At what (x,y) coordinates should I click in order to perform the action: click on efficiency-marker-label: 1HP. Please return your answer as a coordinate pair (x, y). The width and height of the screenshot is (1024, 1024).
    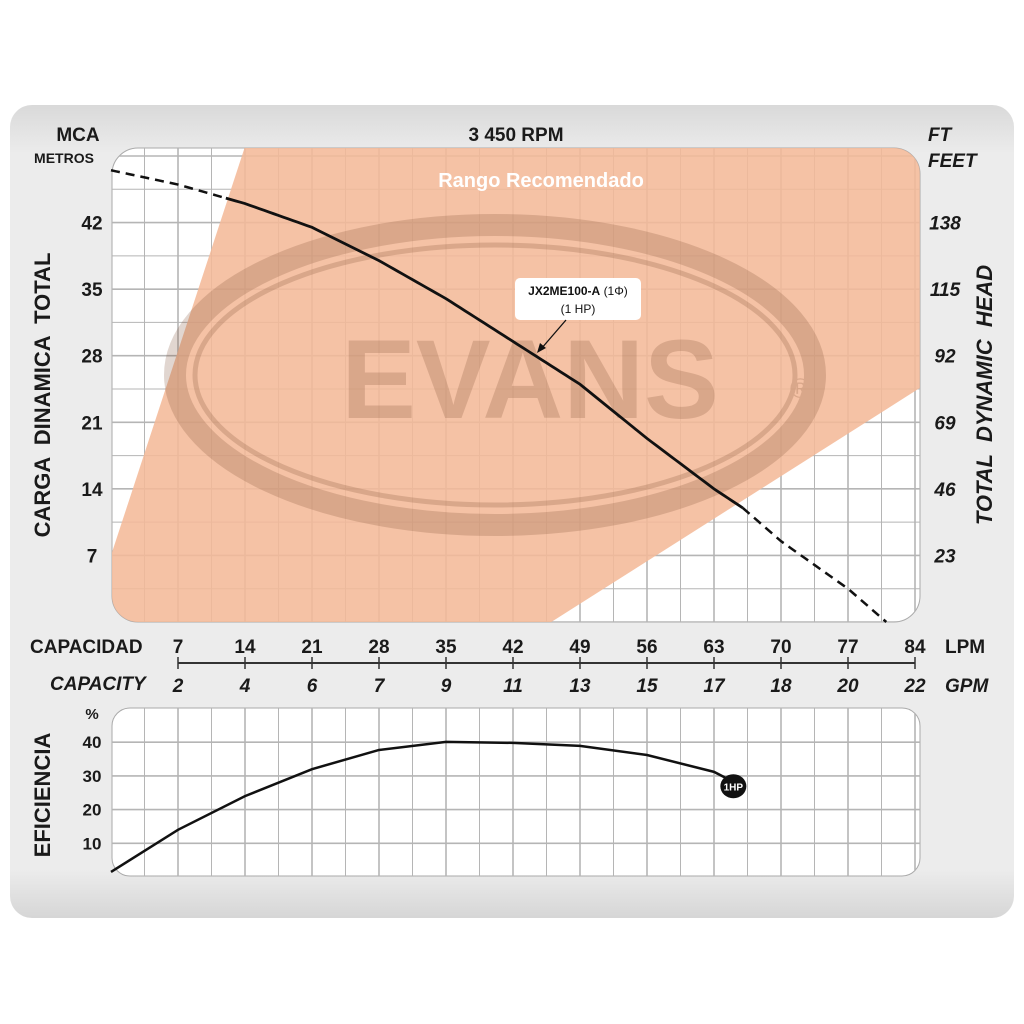
    Looking at the image, I should click on (734, 787).